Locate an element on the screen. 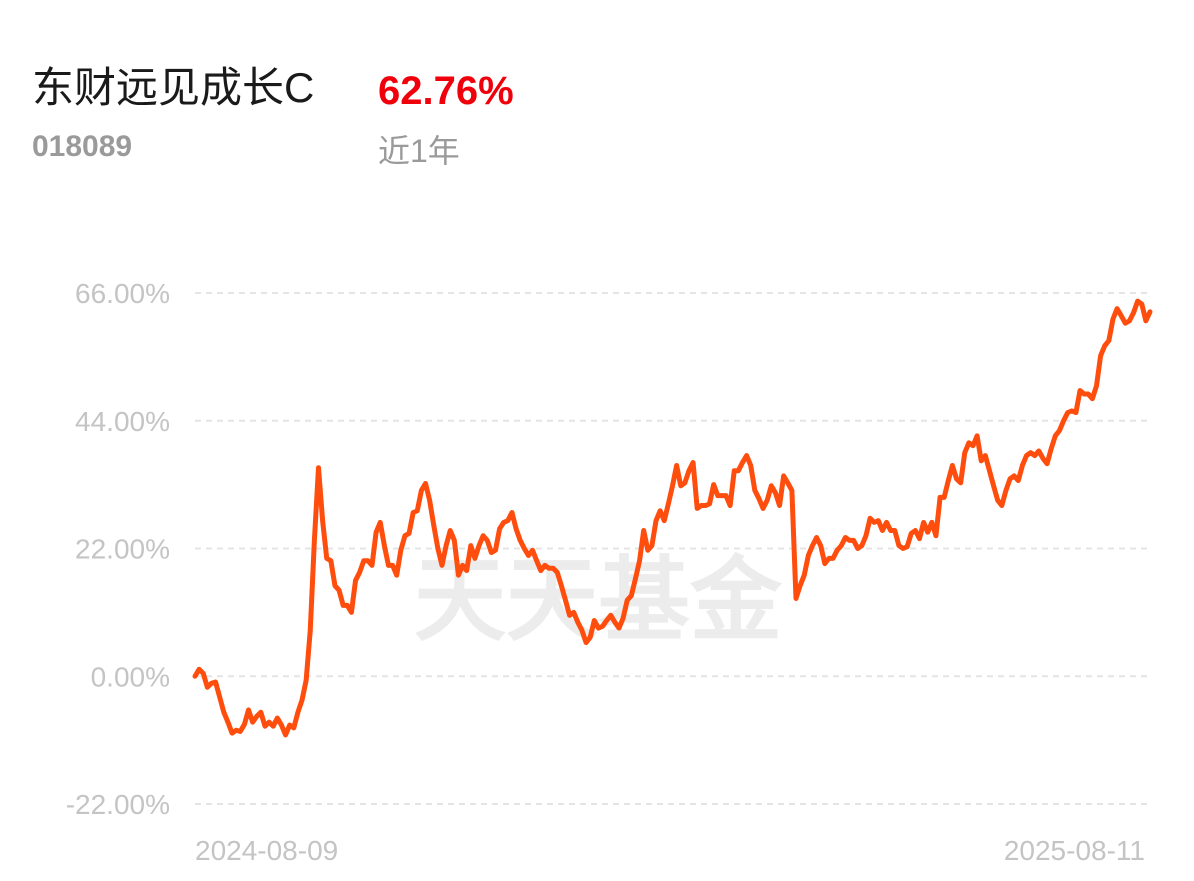  y-tick-label: -22.00% is located at coordinates (118, 804).